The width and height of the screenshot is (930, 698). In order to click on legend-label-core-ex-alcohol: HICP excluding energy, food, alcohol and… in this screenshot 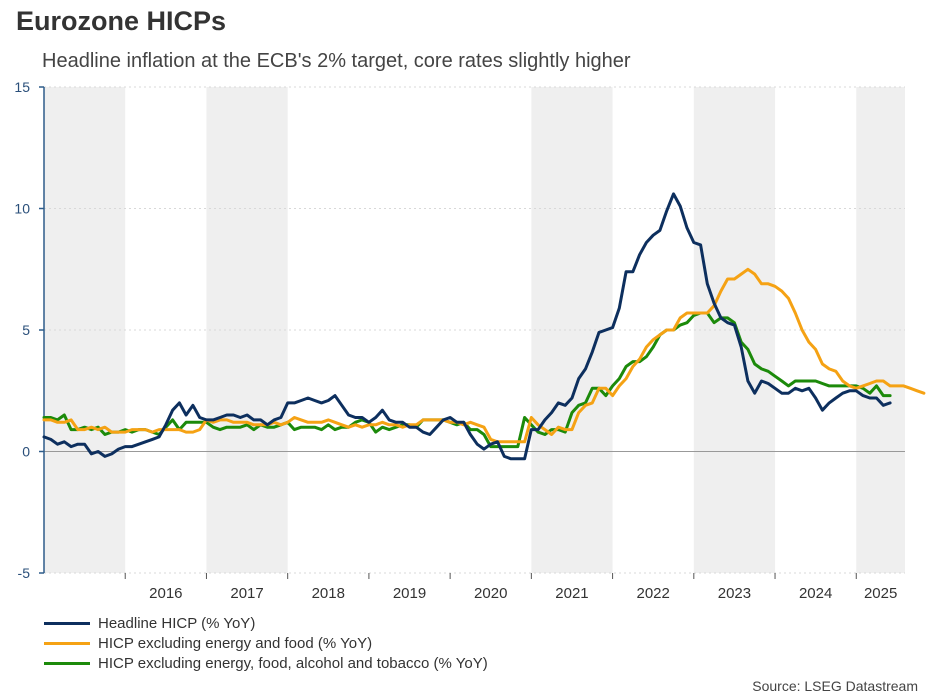, I will do `click(293, 663)`.